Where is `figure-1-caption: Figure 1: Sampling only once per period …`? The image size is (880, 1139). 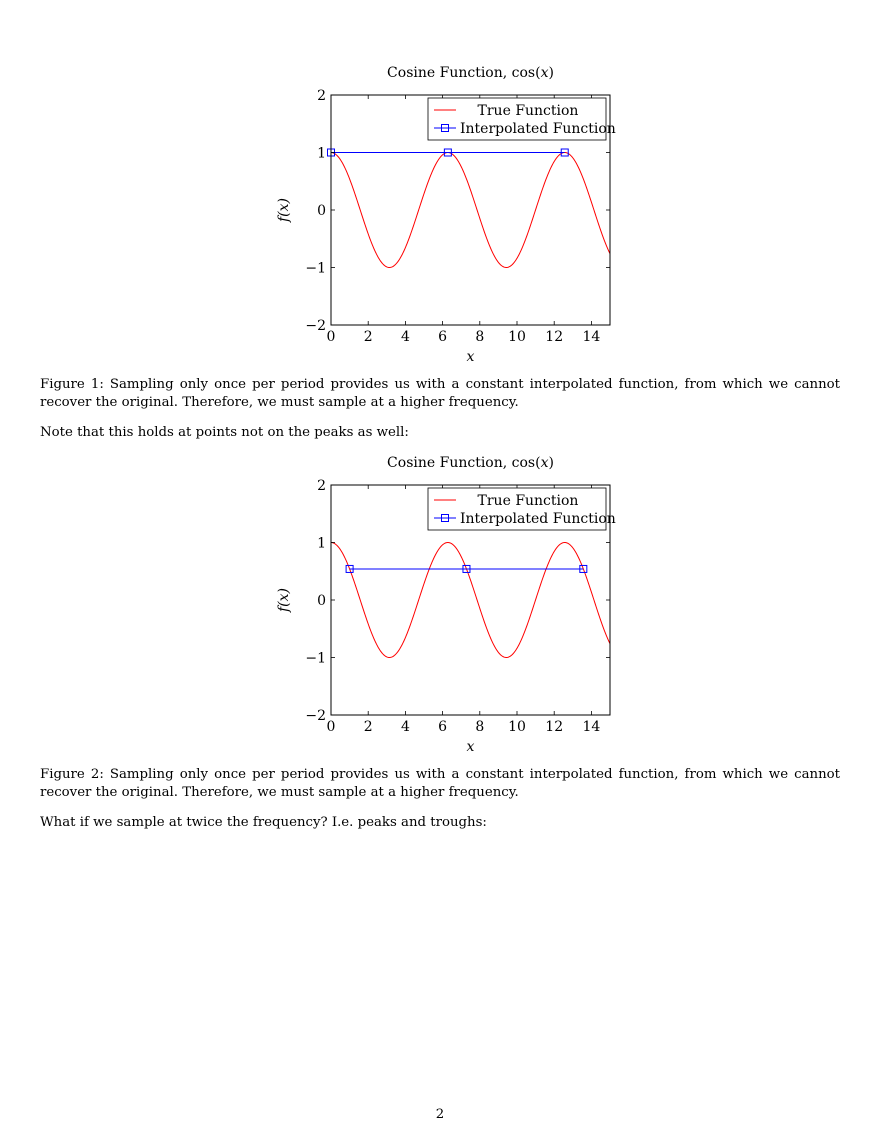 figure-1-caption: Figure 1: Sampling only once per period … is located at coordinates (440, 393).